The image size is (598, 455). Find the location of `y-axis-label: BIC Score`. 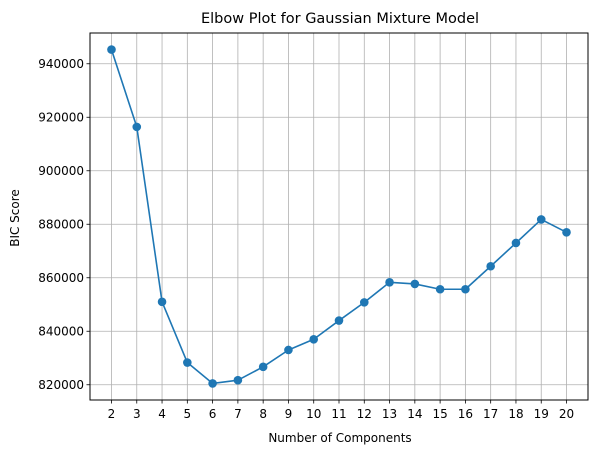

y-axis-label: BIC Score is located at coordinates (15, 218).